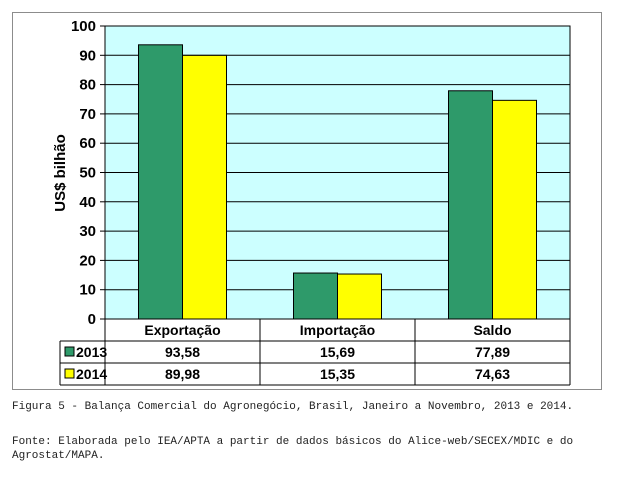 The image size is (621, 477). What do you see at coordinates (83, 26) in the screenshot?
I see `y-tick-label: 100` at bounding box center [83, 26].